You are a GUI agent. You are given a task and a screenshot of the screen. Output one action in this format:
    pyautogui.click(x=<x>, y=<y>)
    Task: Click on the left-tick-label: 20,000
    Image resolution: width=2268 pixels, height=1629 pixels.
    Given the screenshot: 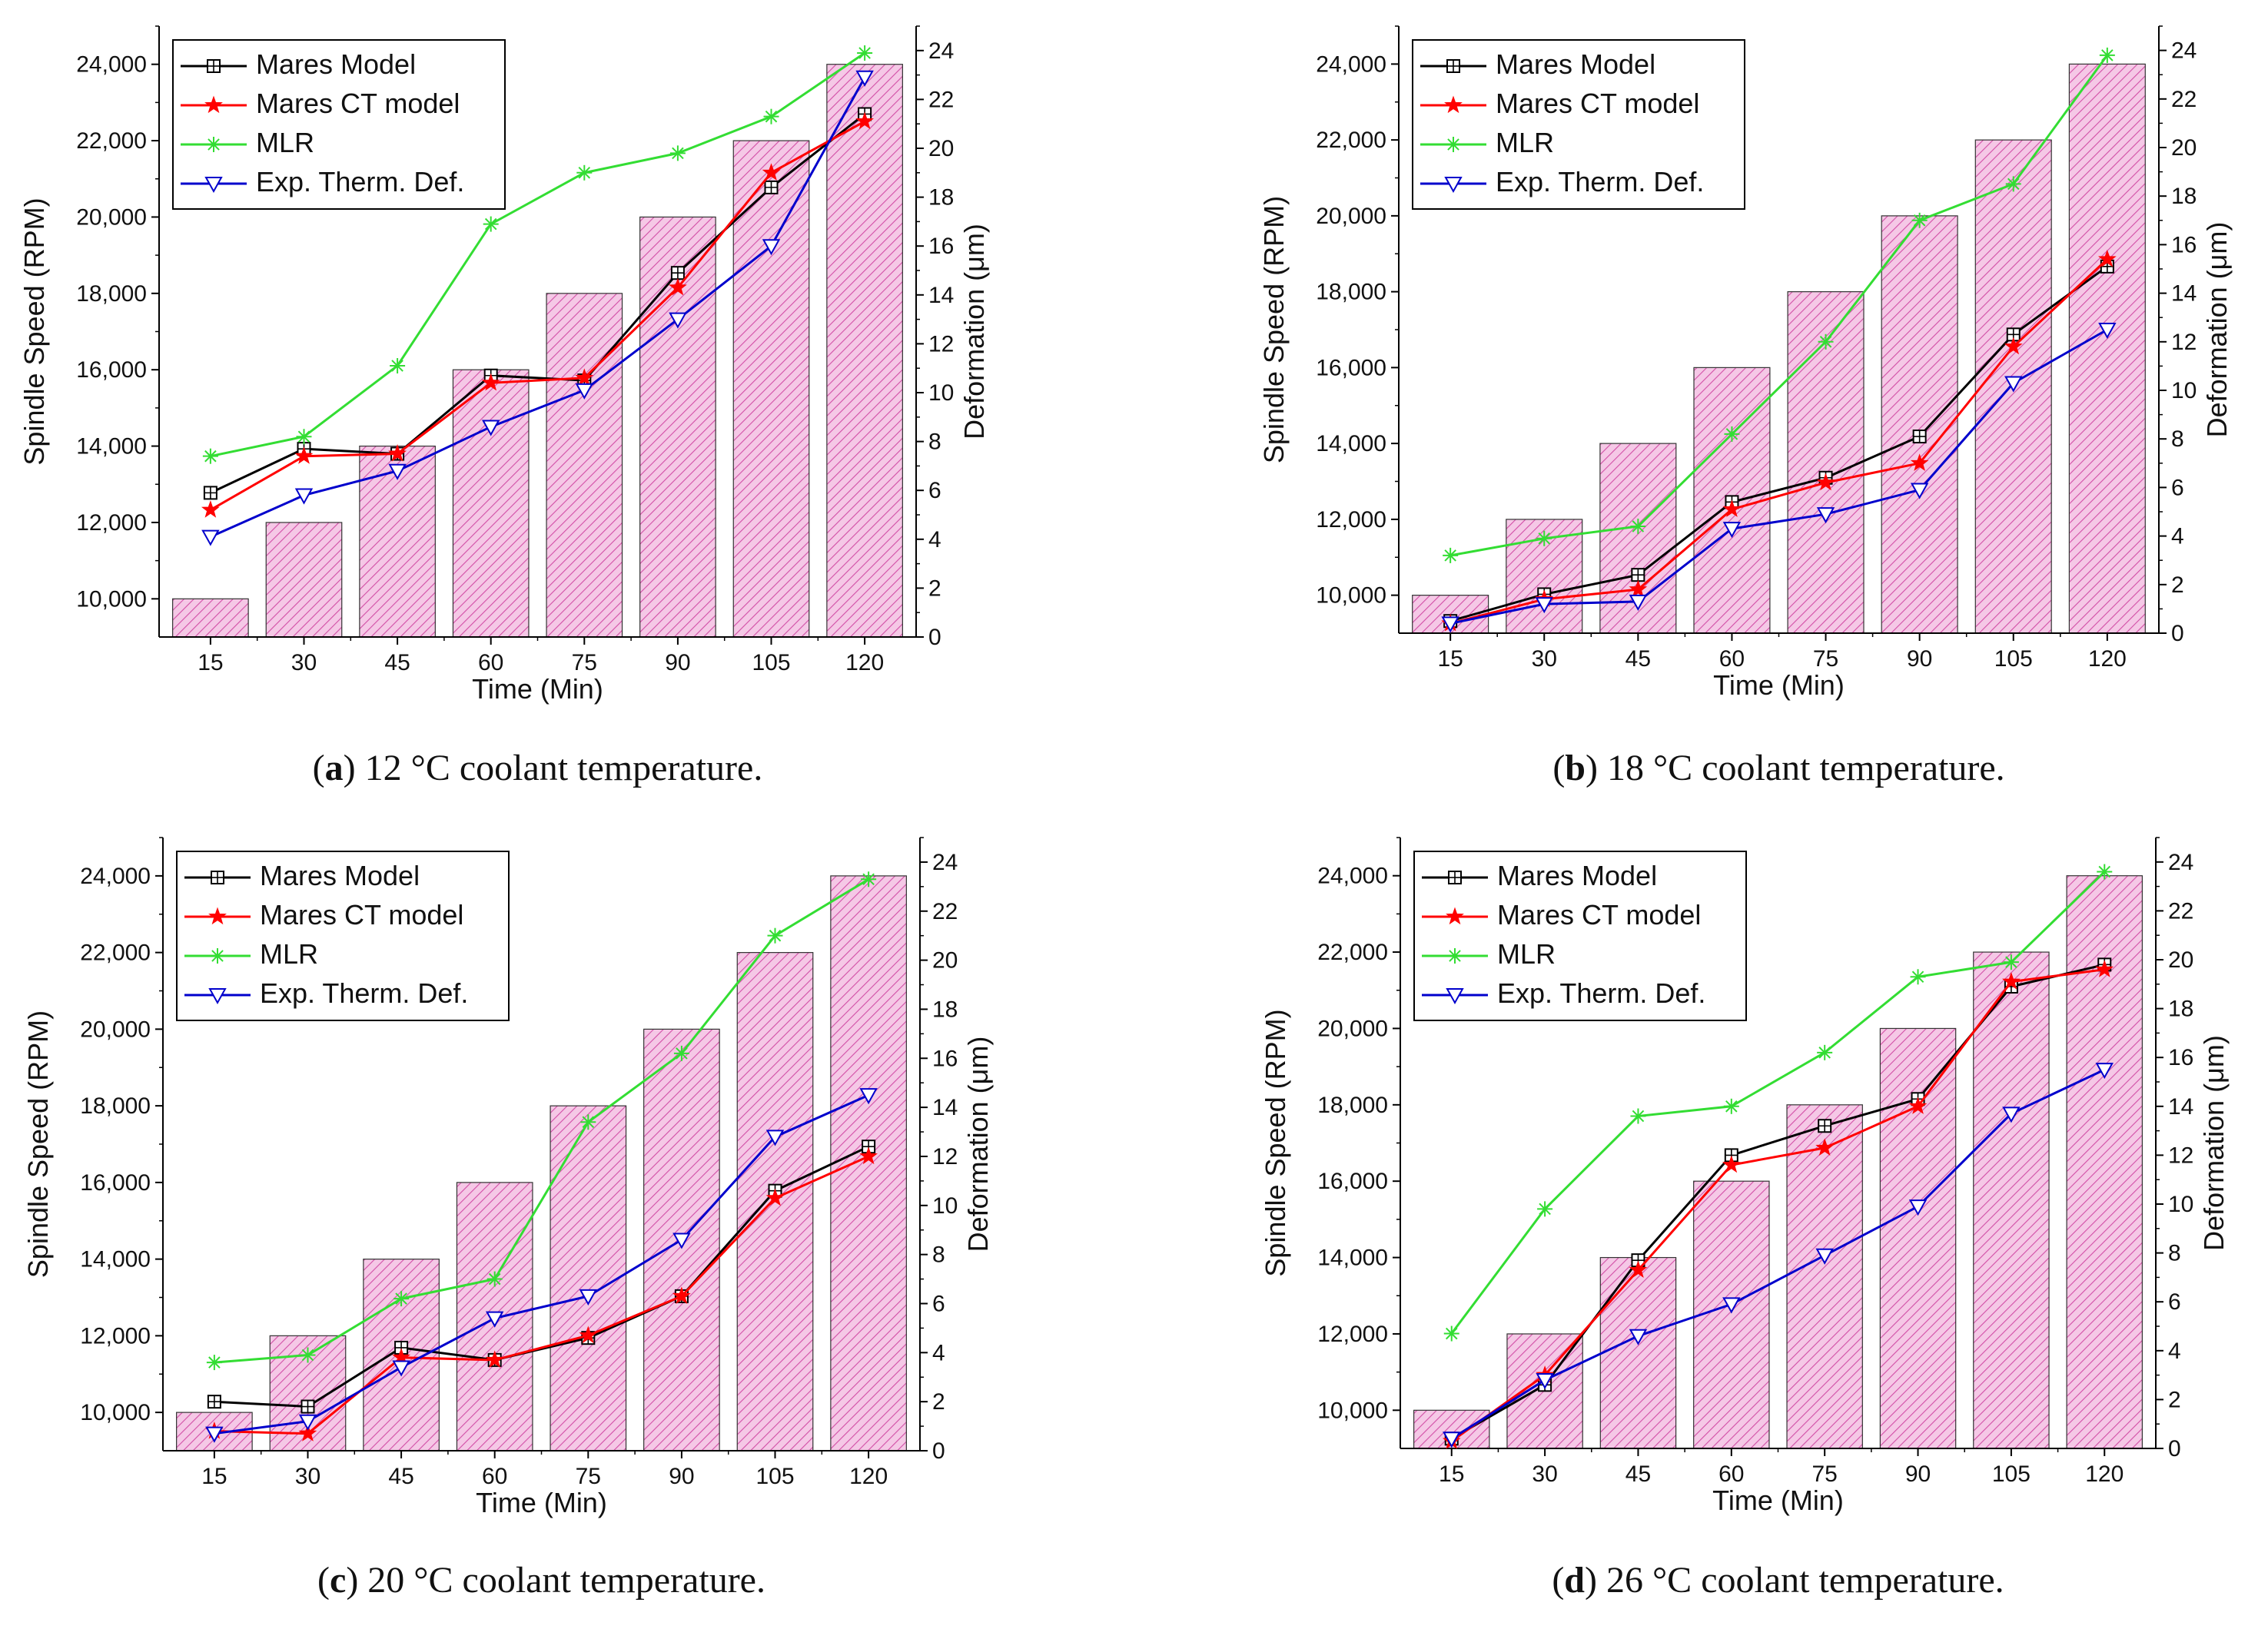 What is the action you would take?
    pyautogui.click(x=111, y=217)
    